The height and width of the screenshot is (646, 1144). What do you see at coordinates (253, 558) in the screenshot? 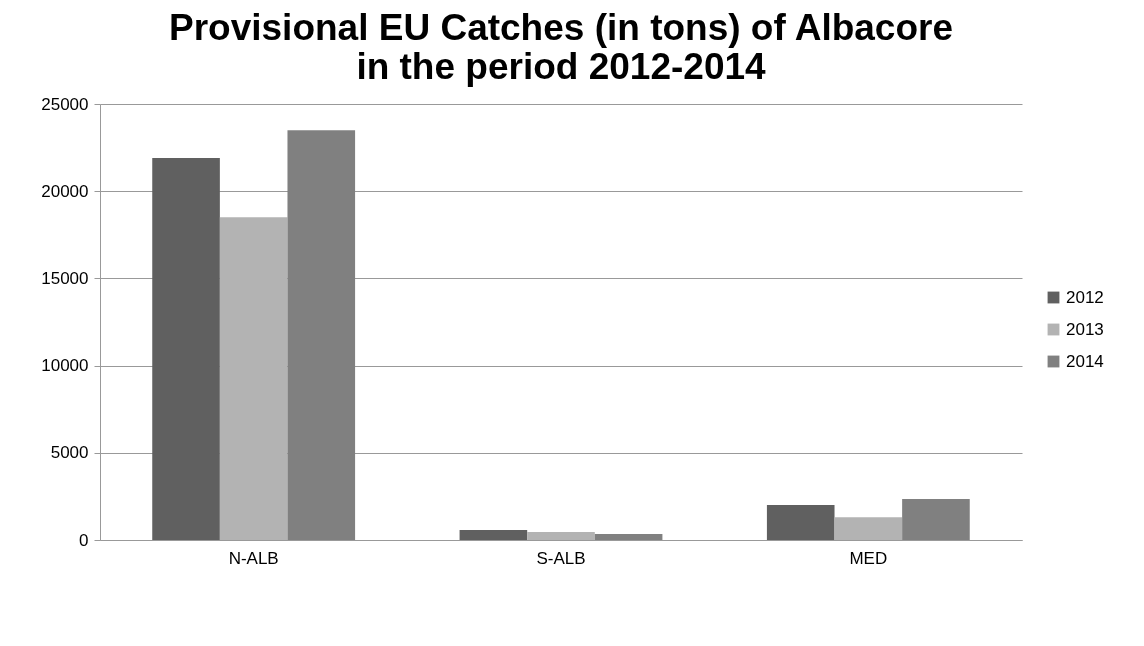
I see `x-tick-label: N-ALB` at bounding box center [253, 558].